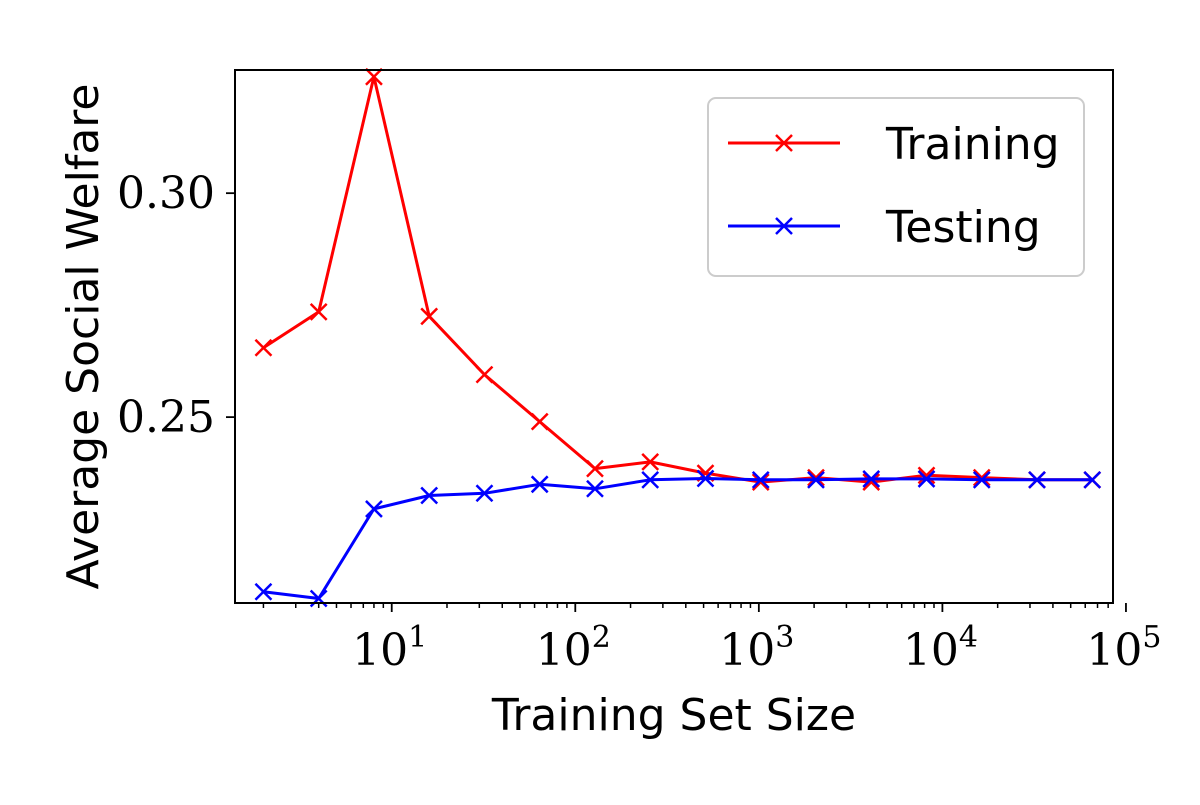 This screenshot has height=805, width=1200. Describe the element at coordinates (756, 648) in the screenshot. I see `x-tick-label: 10³` at that location.